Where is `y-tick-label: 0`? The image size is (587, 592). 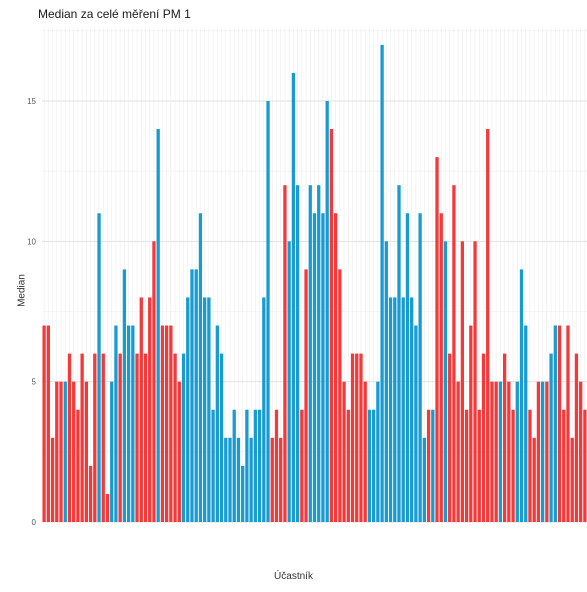
y-tick-label: 0 is located at coordinates (34, 522).